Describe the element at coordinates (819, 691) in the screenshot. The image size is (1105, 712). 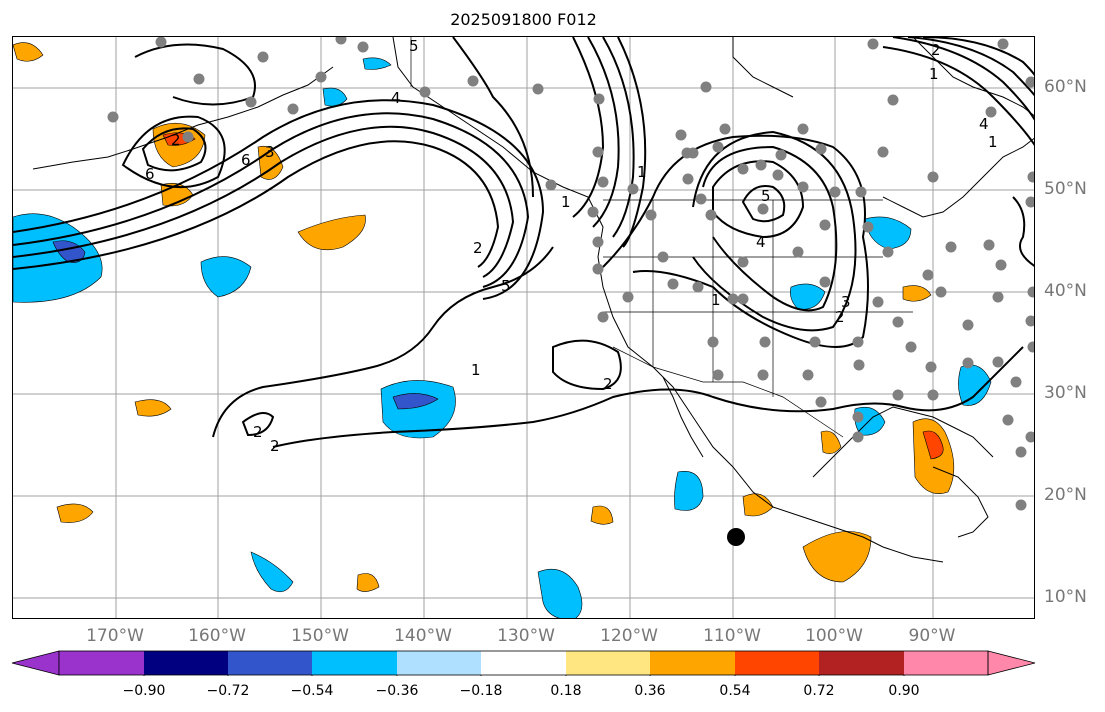
I see `colorbar-tick-label: 0.72` at that location.